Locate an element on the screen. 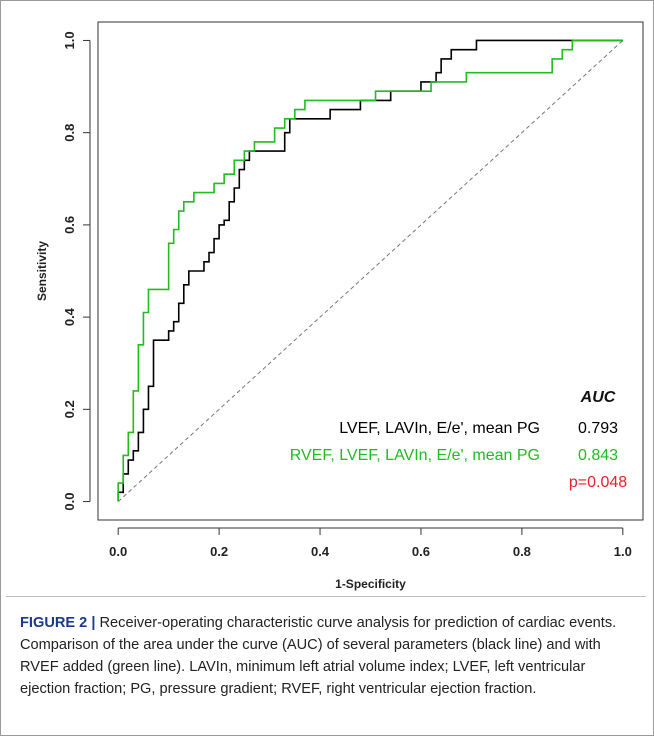  y-tick-label: 0.6 is located at coordinates (69, 225).